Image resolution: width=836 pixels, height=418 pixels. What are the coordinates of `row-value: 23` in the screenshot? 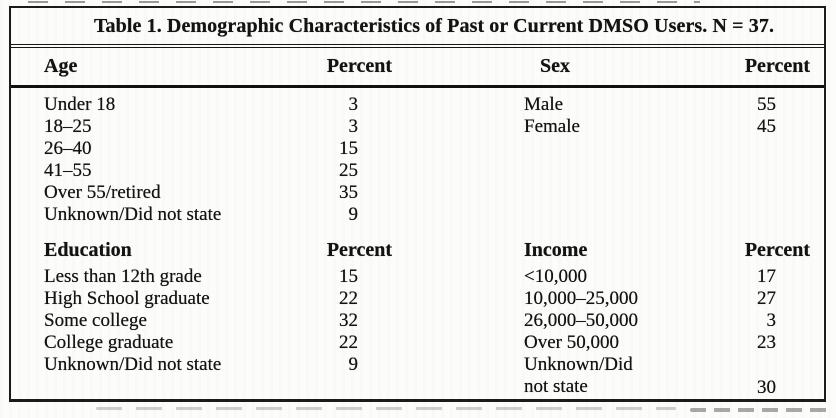 It's located at (766, 342).